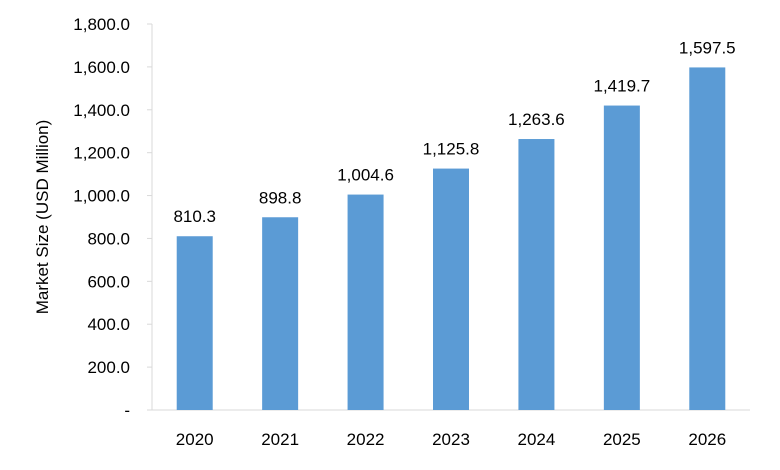 This screenshot has width=780, height=470. Describe the element at coordinates (101, 153) in the screenshot. I see `y-tick-label: 1,200.0` at that location.